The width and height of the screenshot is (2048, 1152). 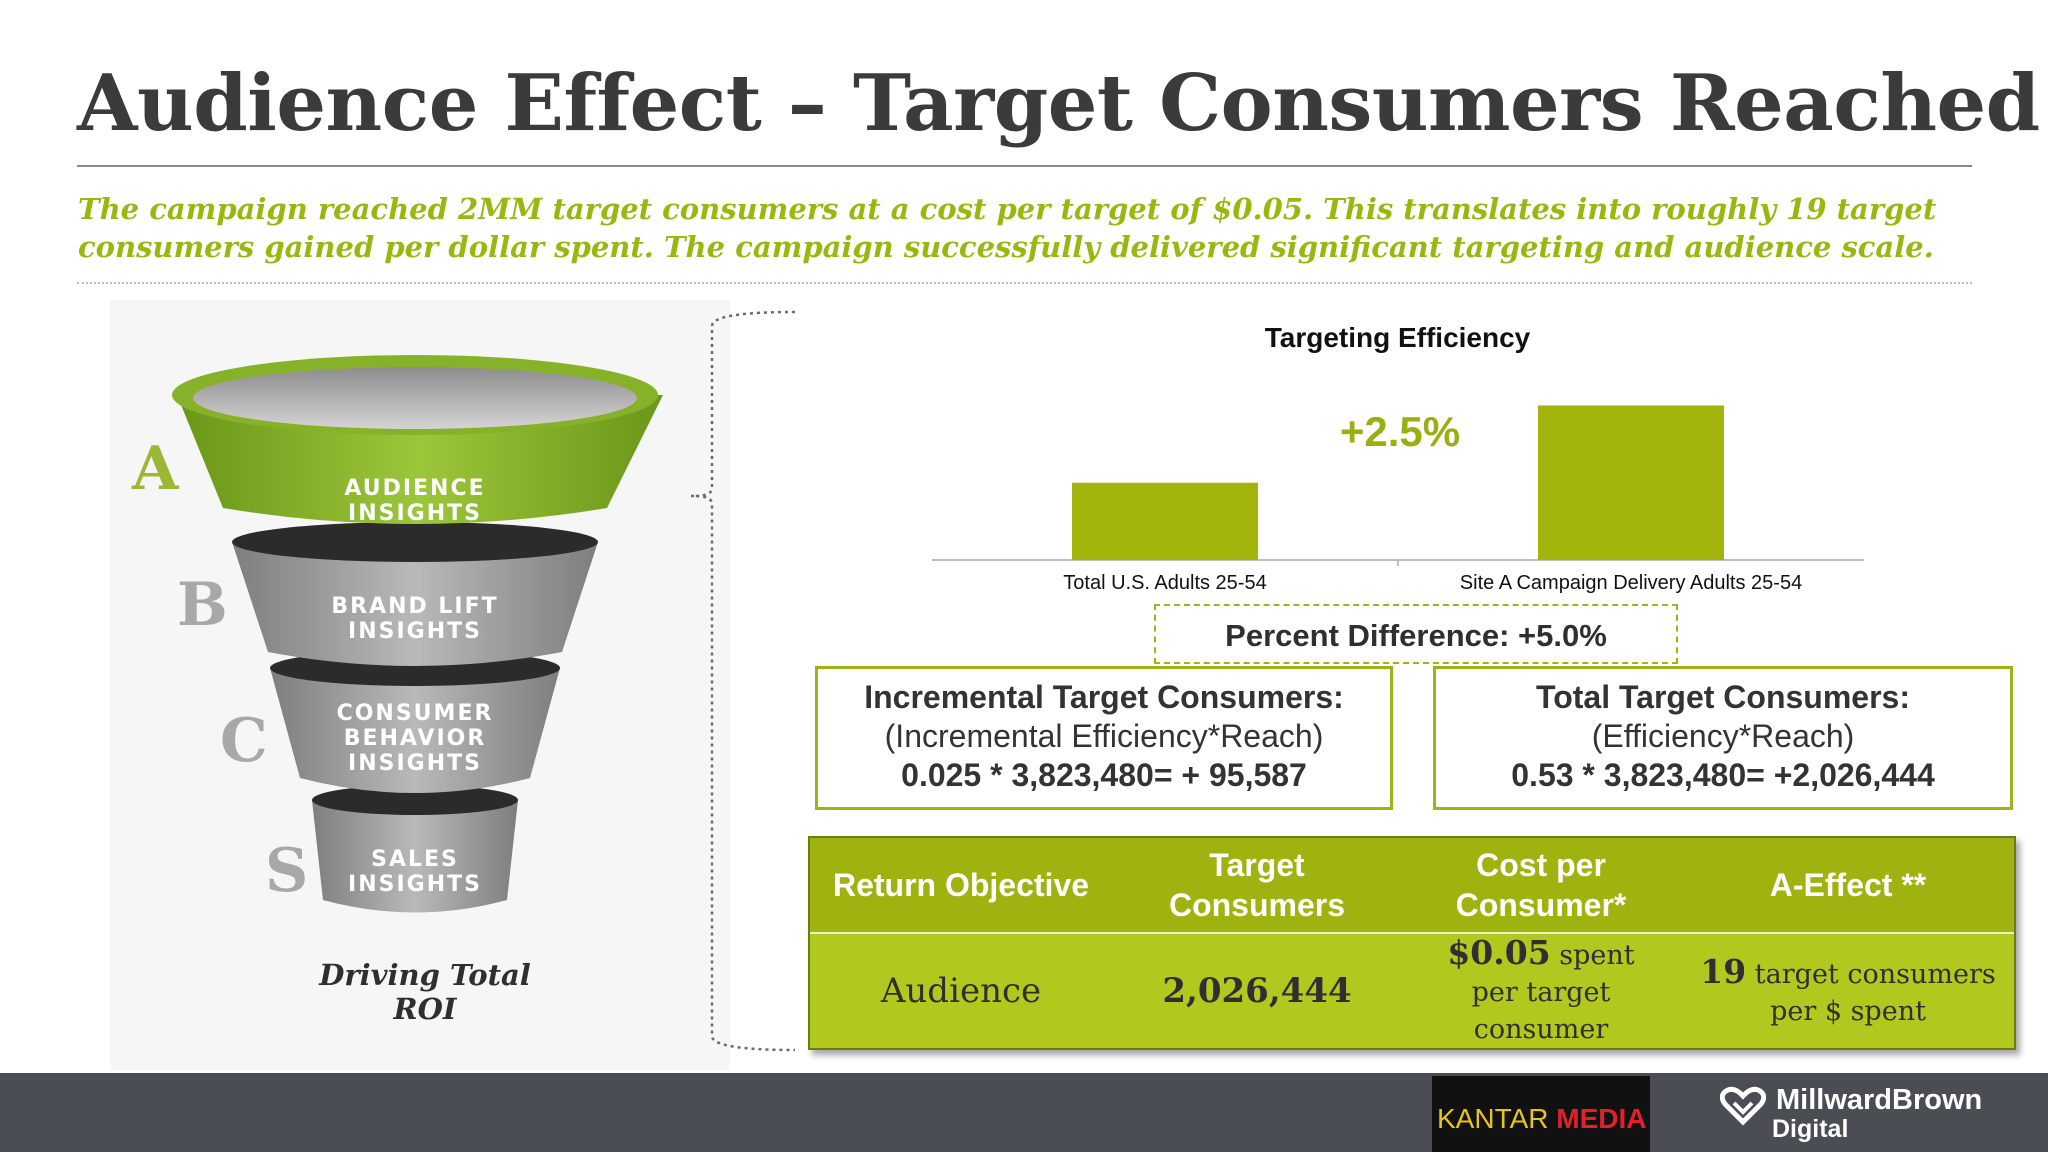 What do you see at coordinates (1024, 166) in the screenshot?
I see `title-divider` at bounding box center [1024, 166].